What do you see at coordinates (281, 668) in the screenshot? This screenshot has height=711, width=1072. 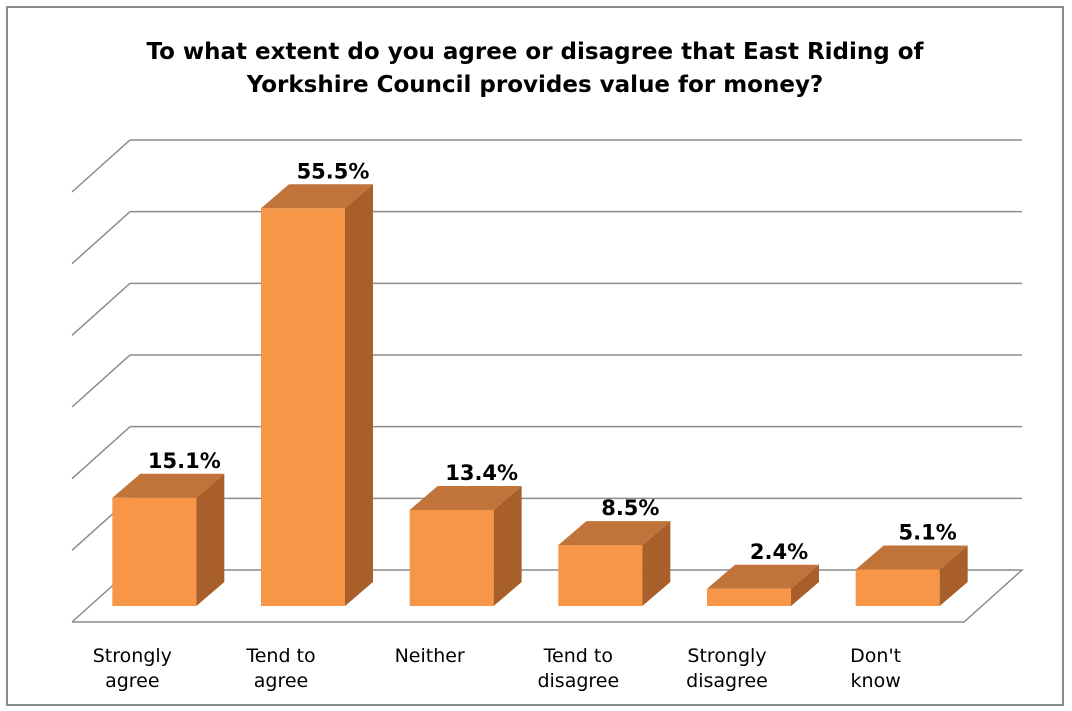 I see `category-label: Tend to agree` at bounding box center [281, 668].